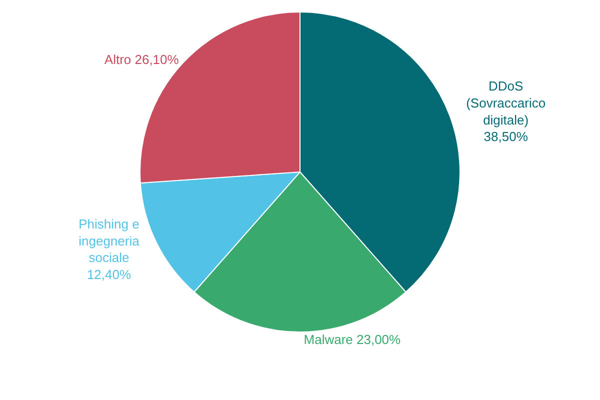  I want to click on data-label: 12,40%, so click(109, 274).